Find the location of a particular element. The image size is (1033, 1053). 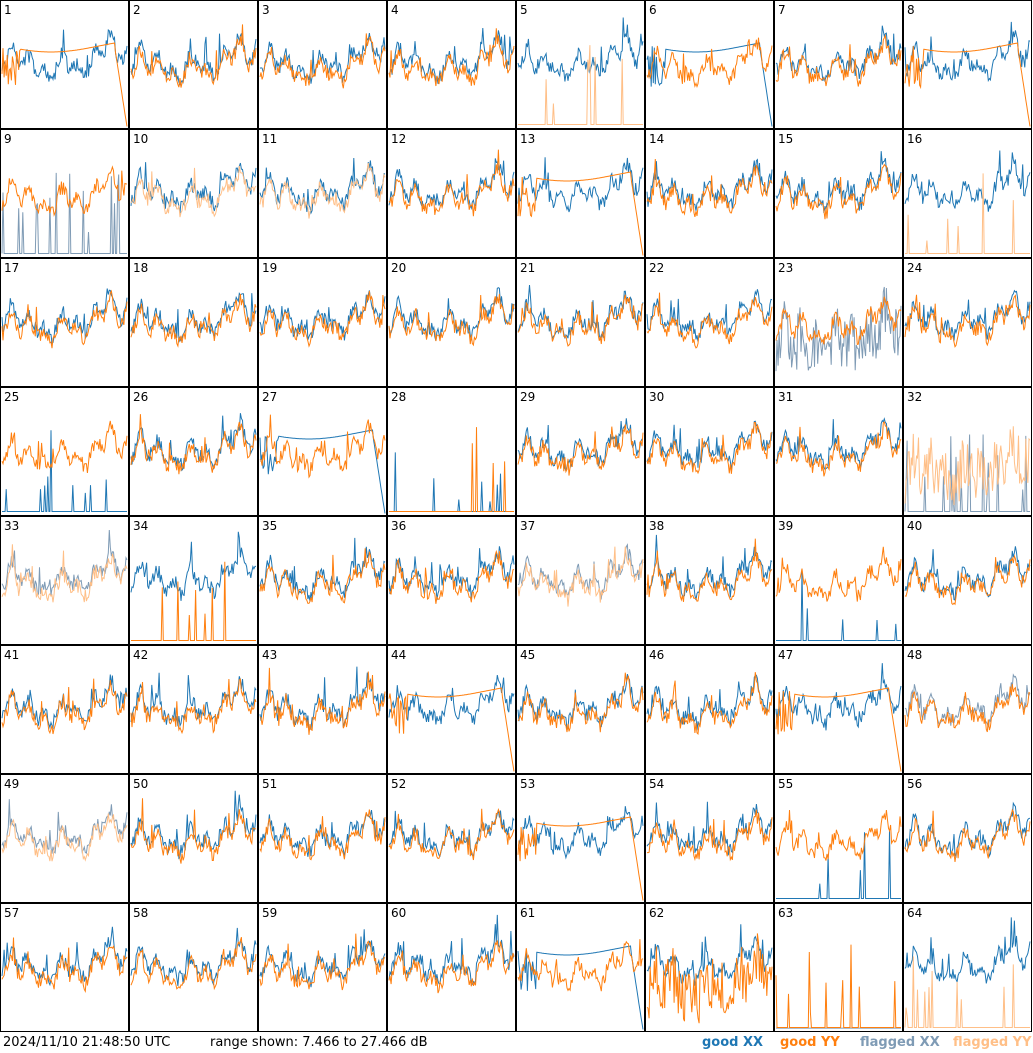

panel-label: 31 is located at coordinates (785, 397).